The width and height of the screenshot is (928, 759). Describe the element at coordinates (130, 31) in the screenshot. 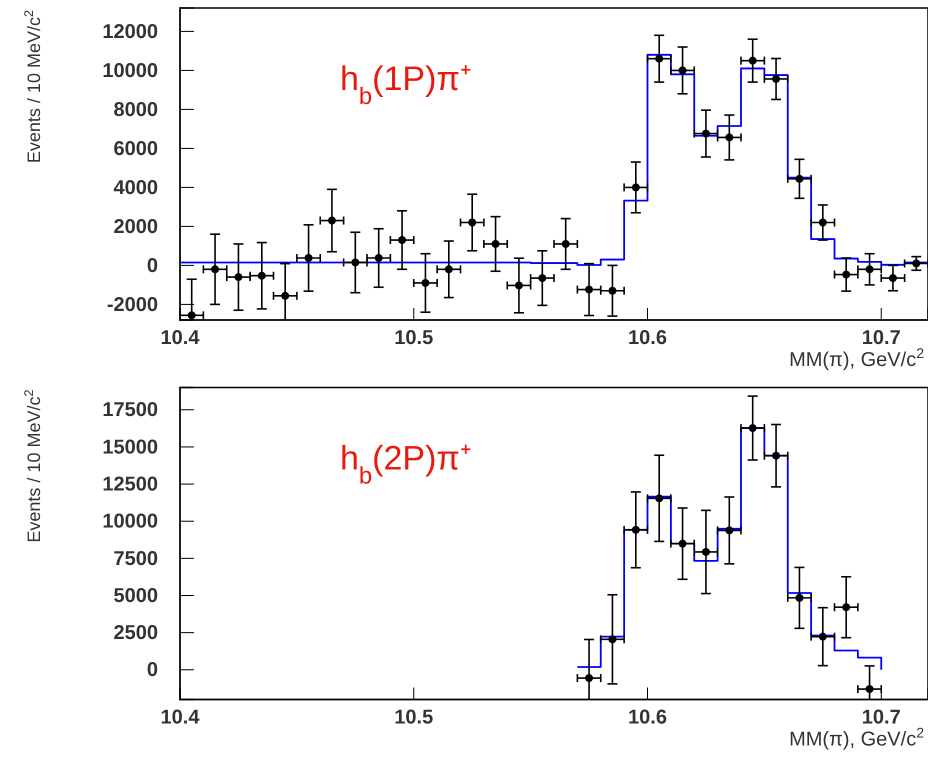

I see `y-tick-label: 12000` at that location.